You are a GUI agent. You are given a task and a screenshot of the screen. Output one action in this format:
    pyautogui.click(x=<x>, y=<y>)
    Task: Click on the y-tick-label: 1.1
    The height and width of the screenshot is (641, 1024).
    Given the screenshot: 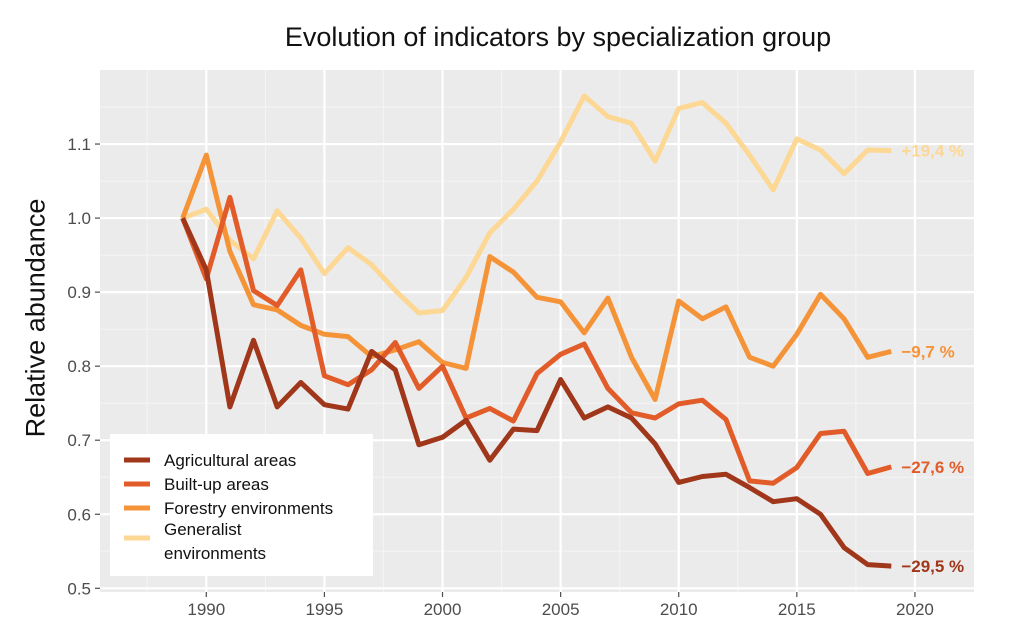 What is the action you would take?
    pyautogui.click(x=79, y=144)
    